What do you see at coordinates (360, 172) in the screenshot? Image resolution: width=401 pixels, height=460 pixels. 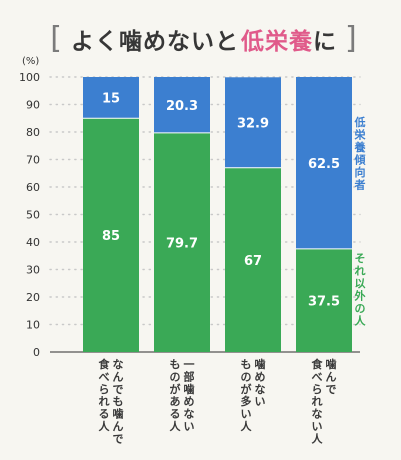 I see `legend-low-nutrition-char: 向` at bounding box center [360, 172].